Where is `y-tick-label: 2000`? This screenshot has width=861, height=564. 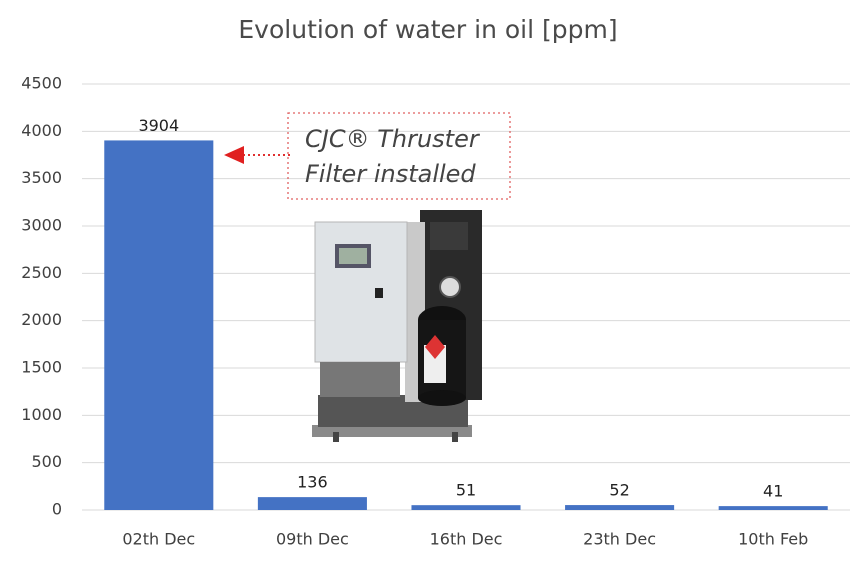
y-tick-label: 2000 is located at coordinates (41, 319).